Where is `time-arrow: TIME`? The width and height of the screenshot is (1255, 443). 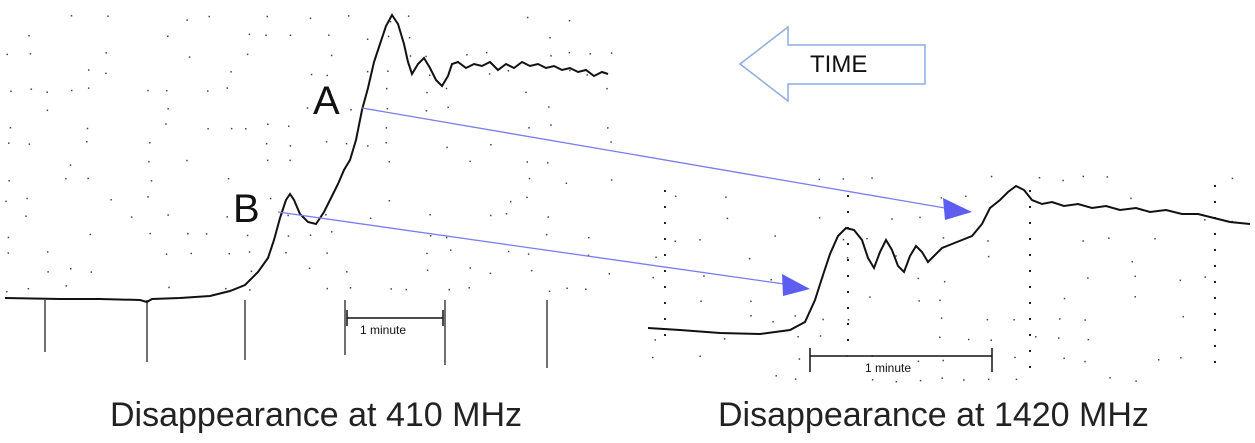 time-arrow: TIME is located at coordinates (832, 64).